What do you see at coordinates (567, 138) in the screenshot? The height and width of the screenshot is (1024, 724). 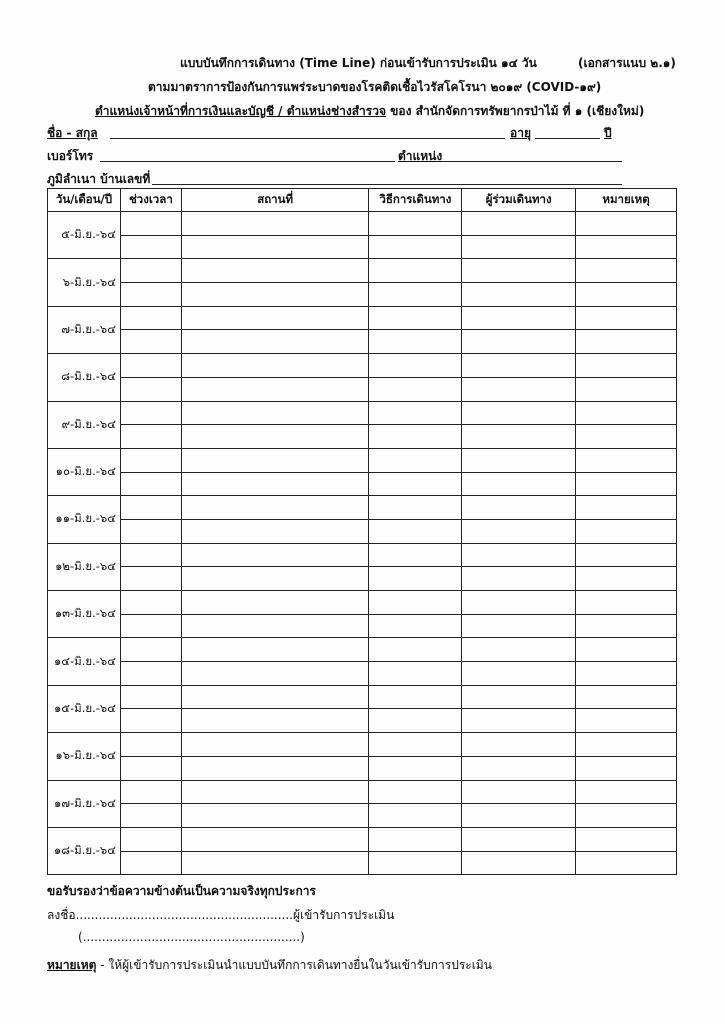 I see `age-field` at bounding box center [567, 138].